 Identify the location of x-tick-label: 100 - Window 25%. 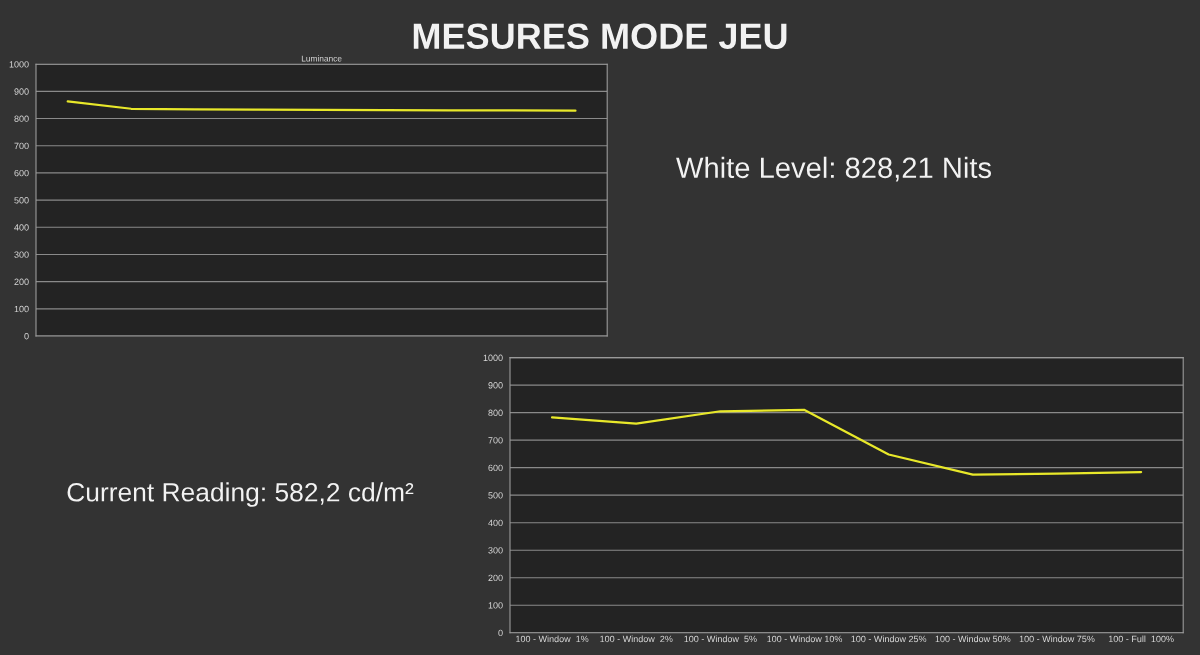
(889, 639).